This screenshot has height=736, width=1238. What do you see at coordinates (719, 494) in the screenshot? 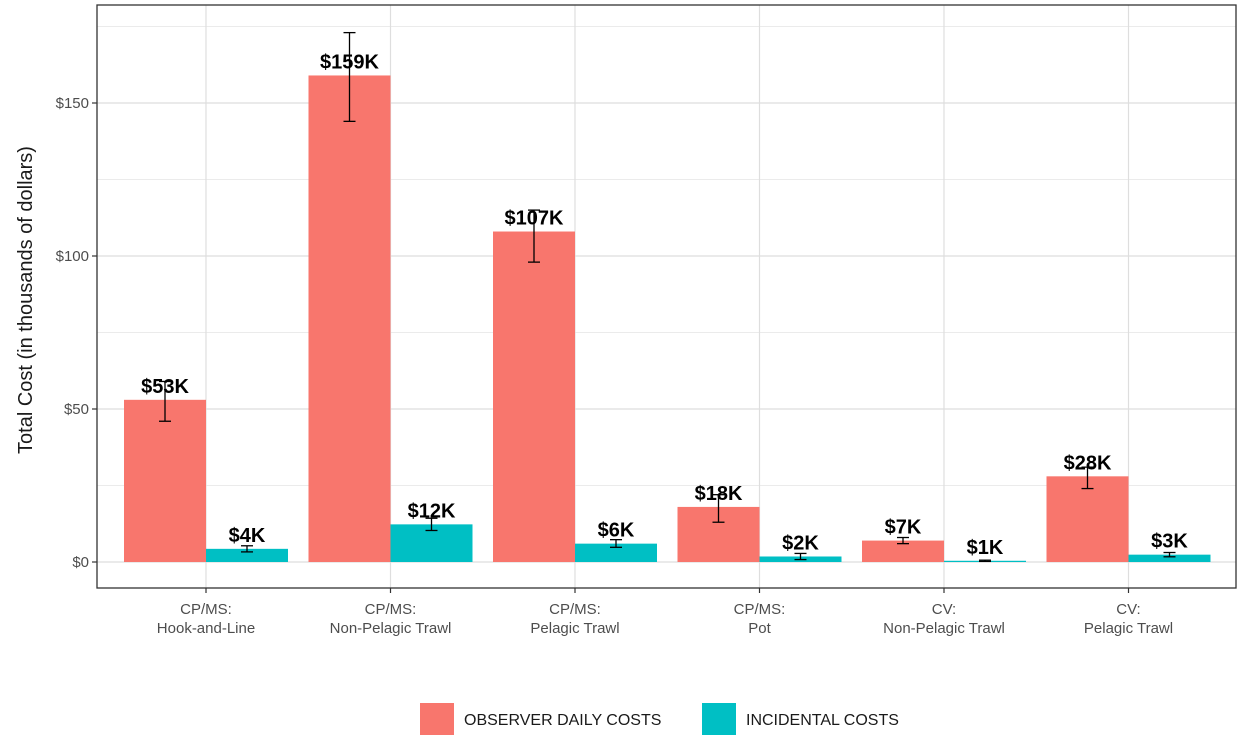
I see `bar-value-label: $18K` at bounding box center [719, 494].